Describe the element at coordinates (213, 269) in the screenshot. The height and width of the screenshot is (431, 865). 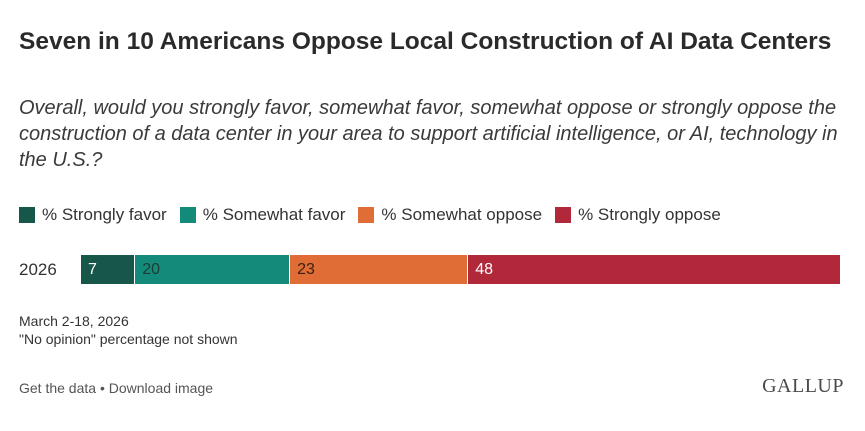
I see `bar-segment-somewhat-favor: 20` at that location.